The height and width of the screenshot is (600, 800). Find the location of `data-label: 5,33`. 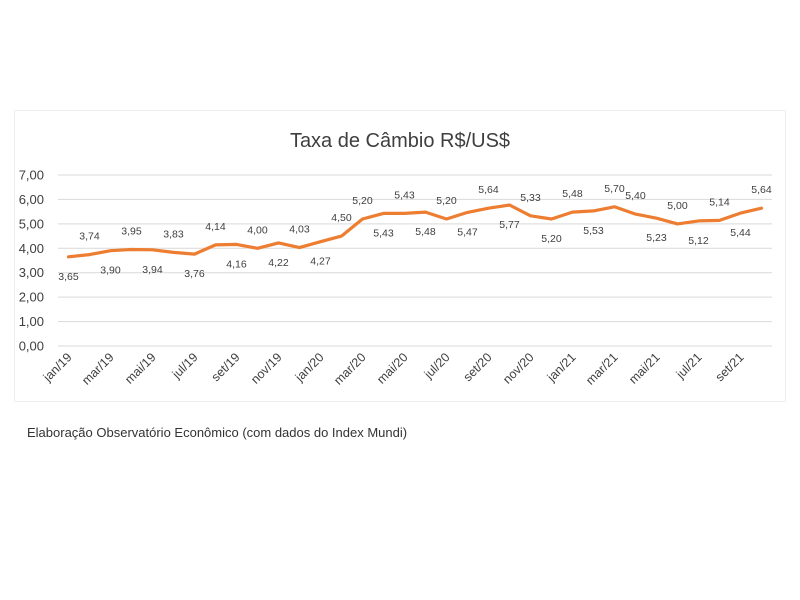

data-label: 5,33 is located at coordinates (530, 198).